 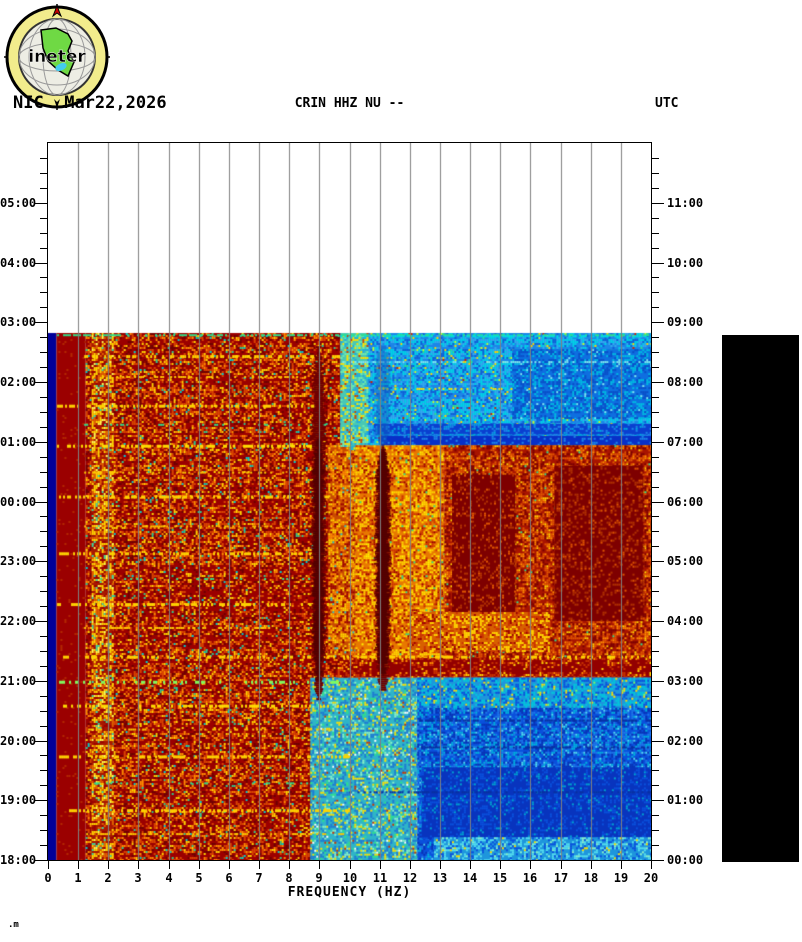 I want to click on left-axis-label: 22:00, so click(x=18, y=621).